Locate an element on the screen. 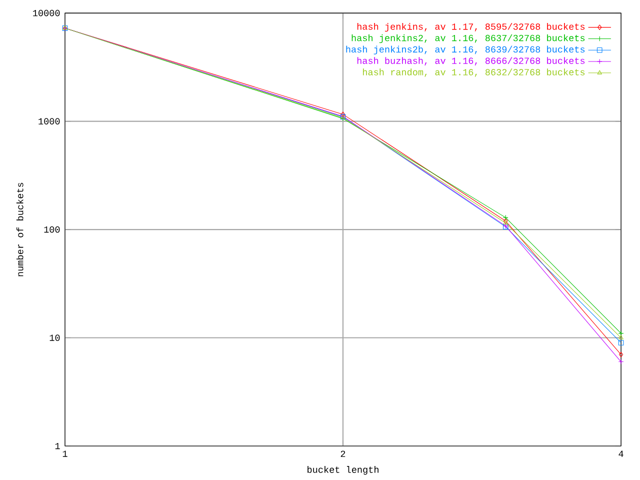 This screenshot has height=480, width=640. legend-label: hash jenkins2, av 1.16, 8637/32768 buckets is located at coordinates (468, 39).